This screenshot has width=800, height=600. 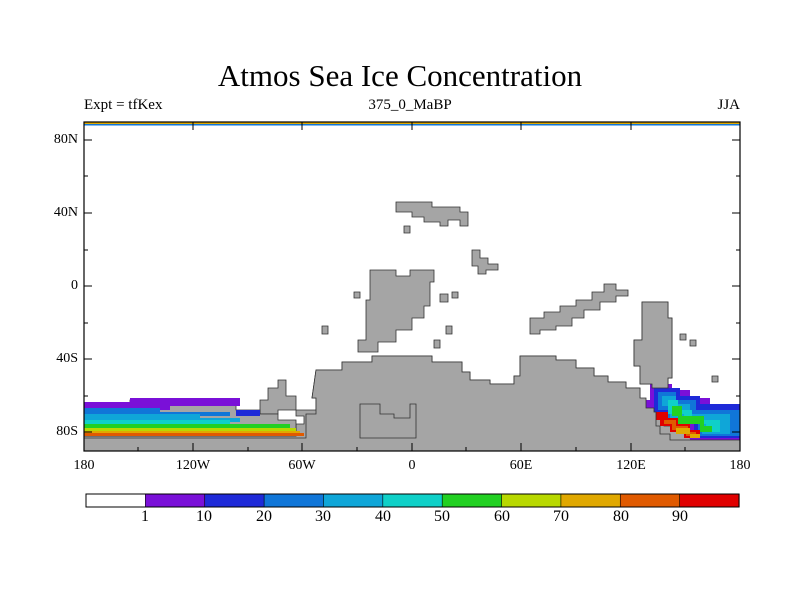 I want to click on lon-label-180w: 180, so click(x=84, y=465).